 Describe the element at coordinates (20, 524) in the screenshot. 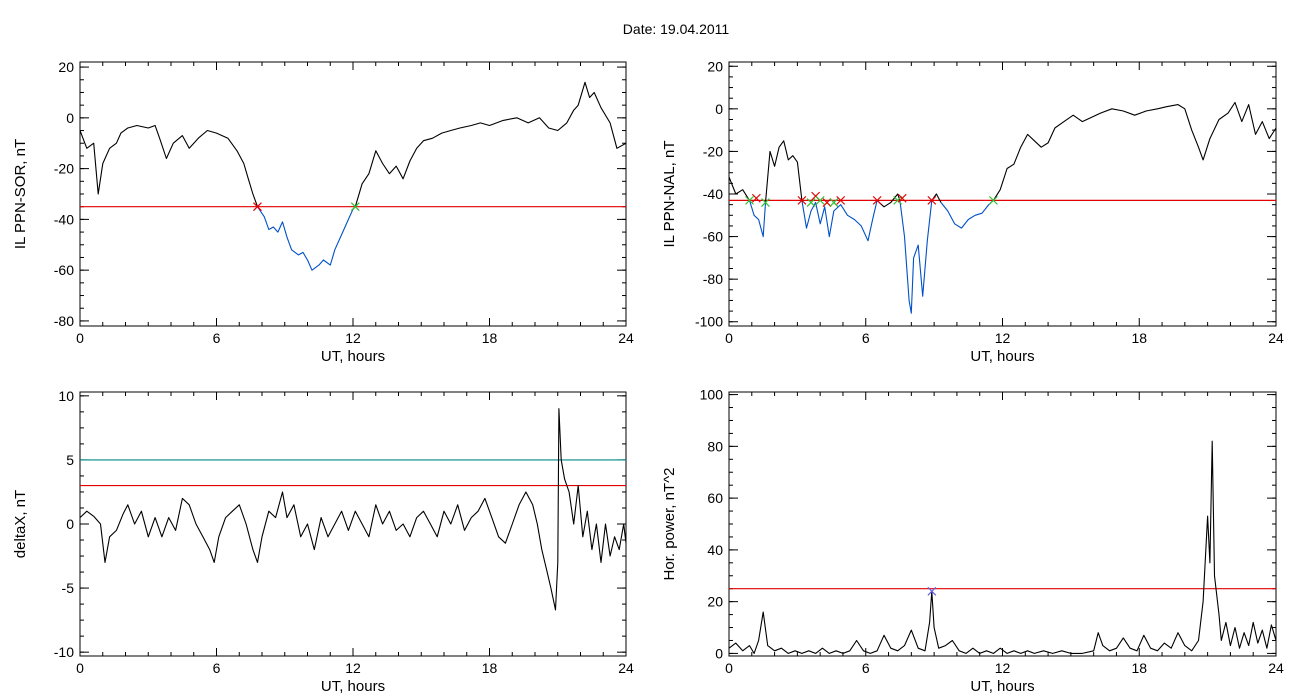

I see `y-axis-label: deltaX, nT` at that location.